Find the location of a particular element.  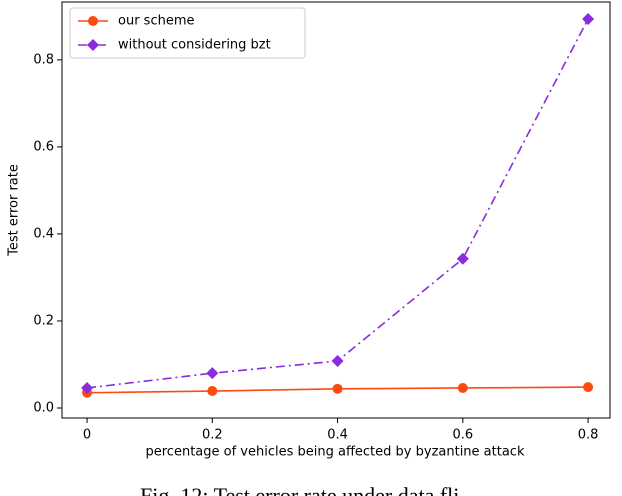

y-tick-label: 0.0 is located at coordinates (43, 407).